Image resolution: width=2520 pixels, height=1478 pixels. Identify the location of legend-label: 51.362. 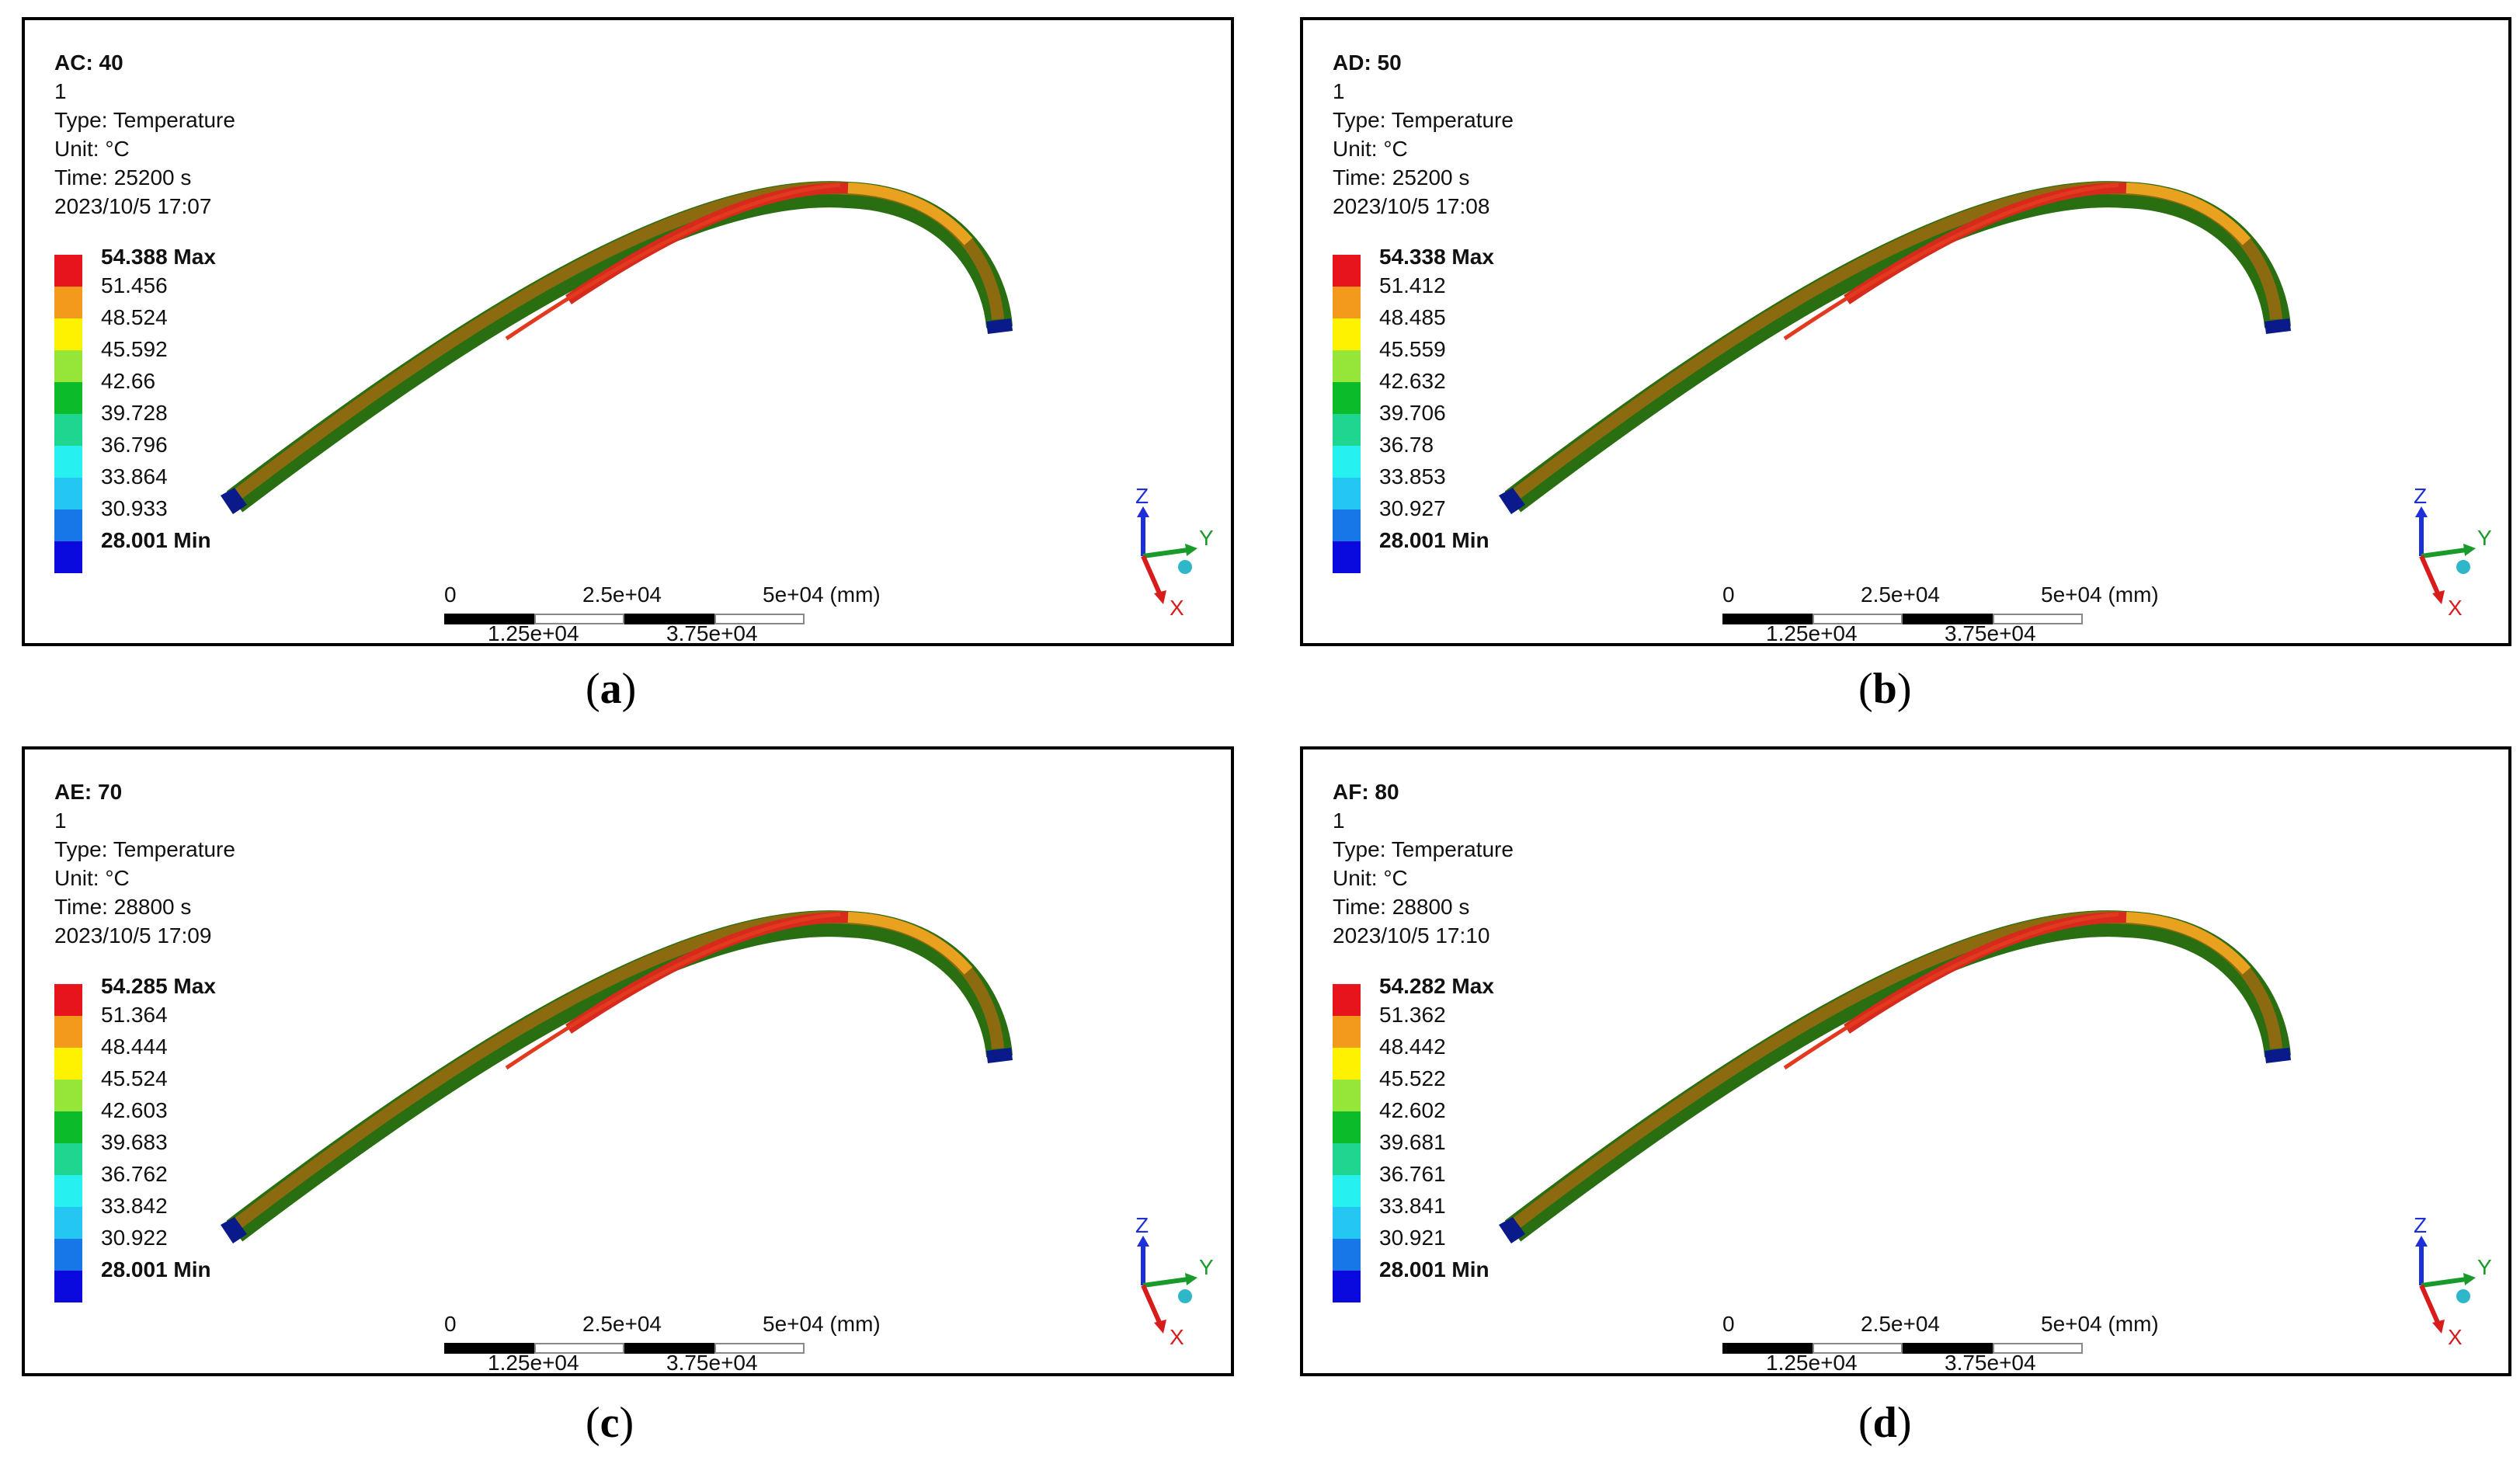
(1412, 1015).